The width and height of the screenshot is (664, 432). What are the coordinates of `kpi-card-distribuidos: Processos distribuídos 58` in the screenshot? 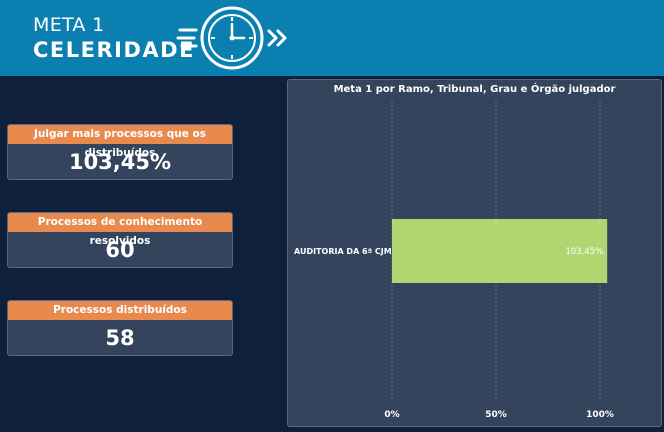 It's located at (120, 328).